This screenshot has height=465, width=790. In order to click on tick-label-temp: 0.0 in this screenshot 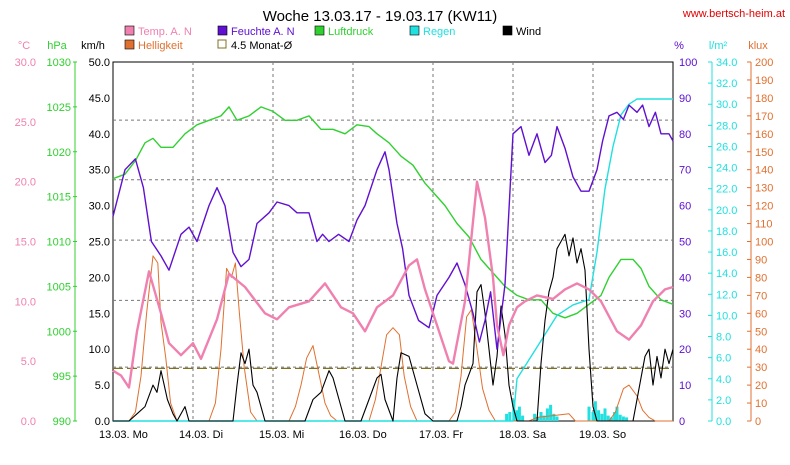, I will do `click(28, 422)`.